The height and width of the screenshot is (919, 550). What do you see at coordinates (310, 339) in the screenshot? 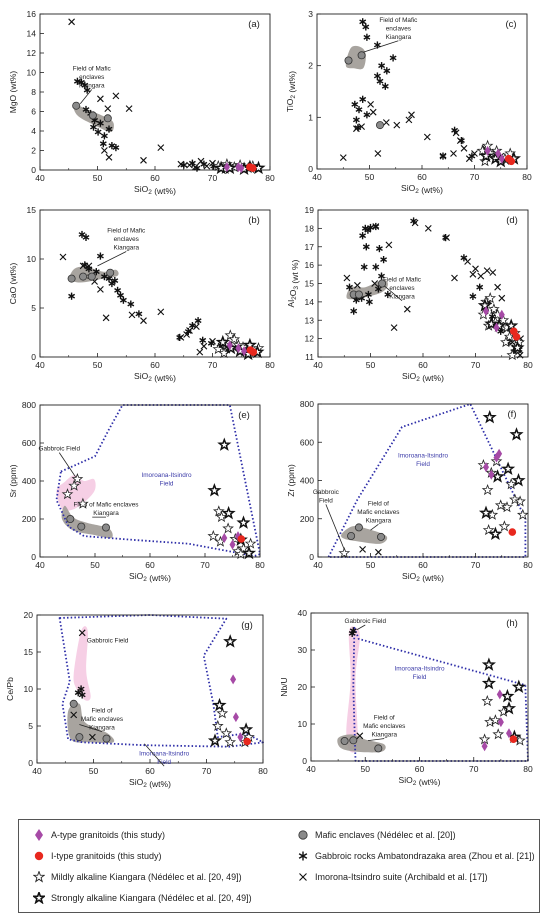
I see `y-tick-label: 12` at bounding box center [310, 339].